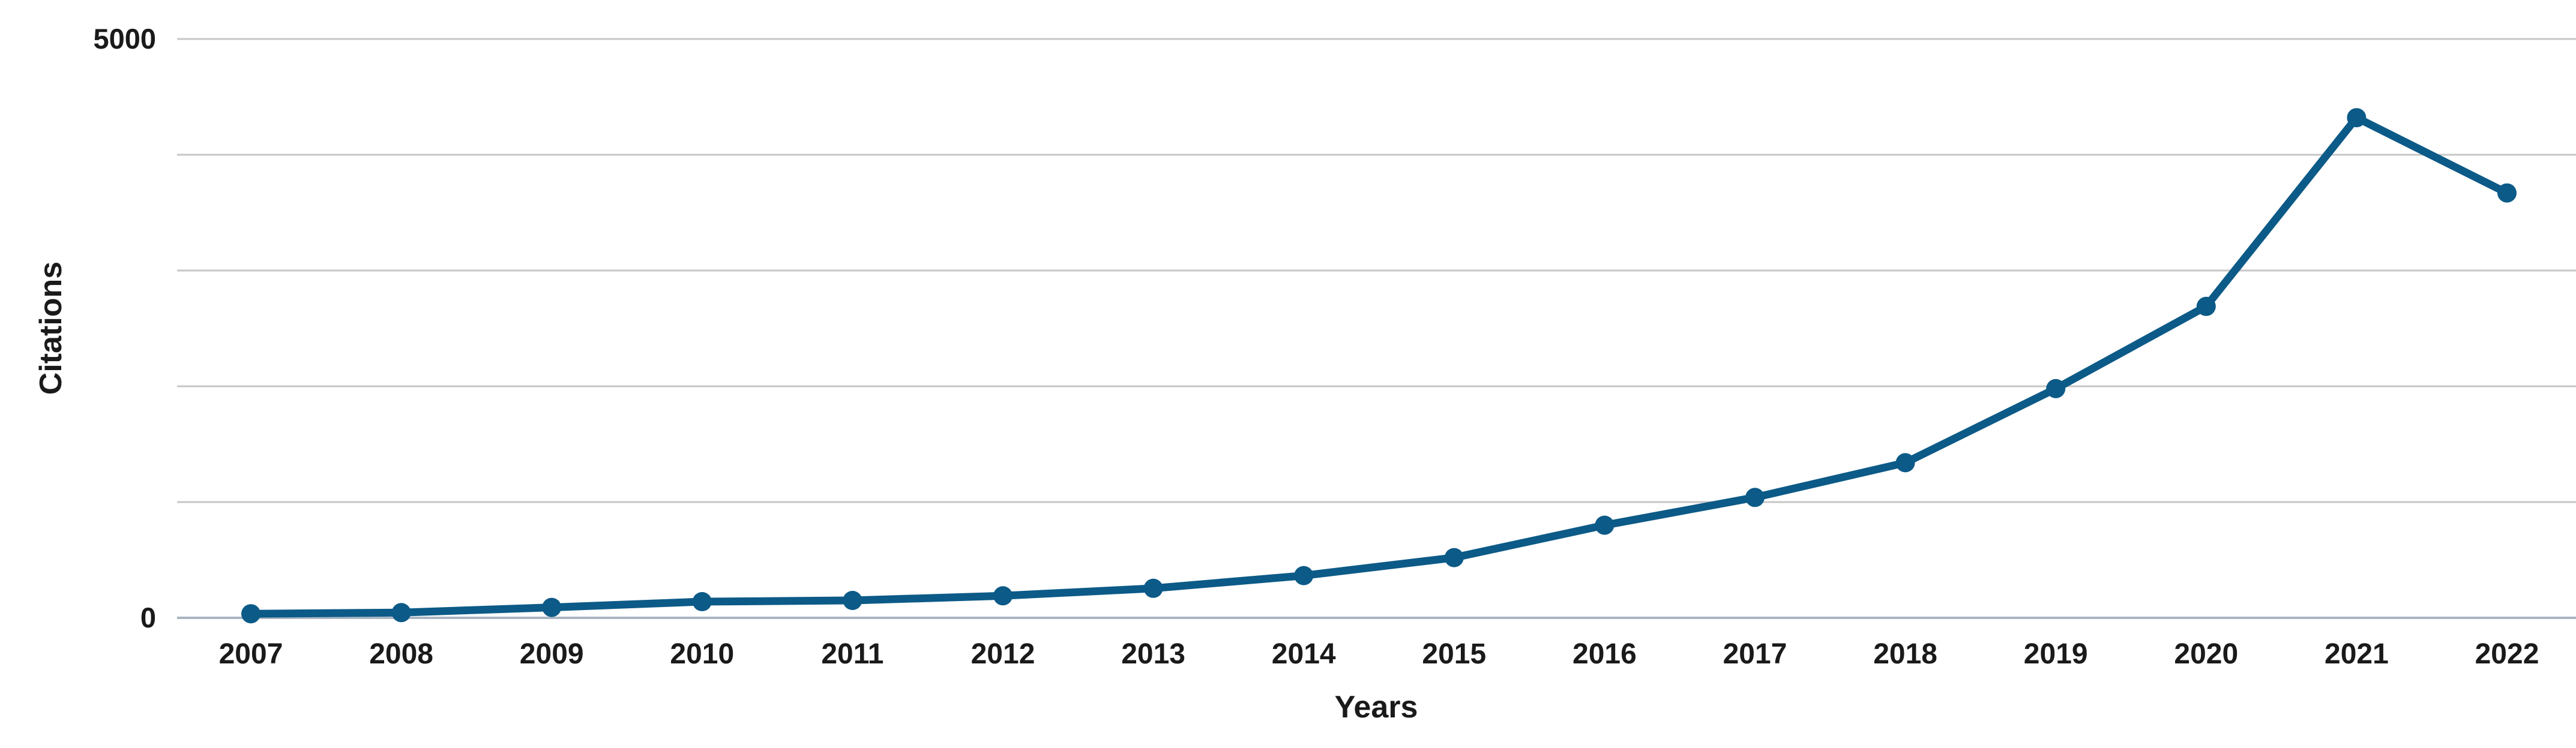 The image size is (2576, 748). What do you see at coordinates (1304, 654) in the screenshot?
I see `x-tick-label-2014: 2014` at bounding box center [1304, 654].